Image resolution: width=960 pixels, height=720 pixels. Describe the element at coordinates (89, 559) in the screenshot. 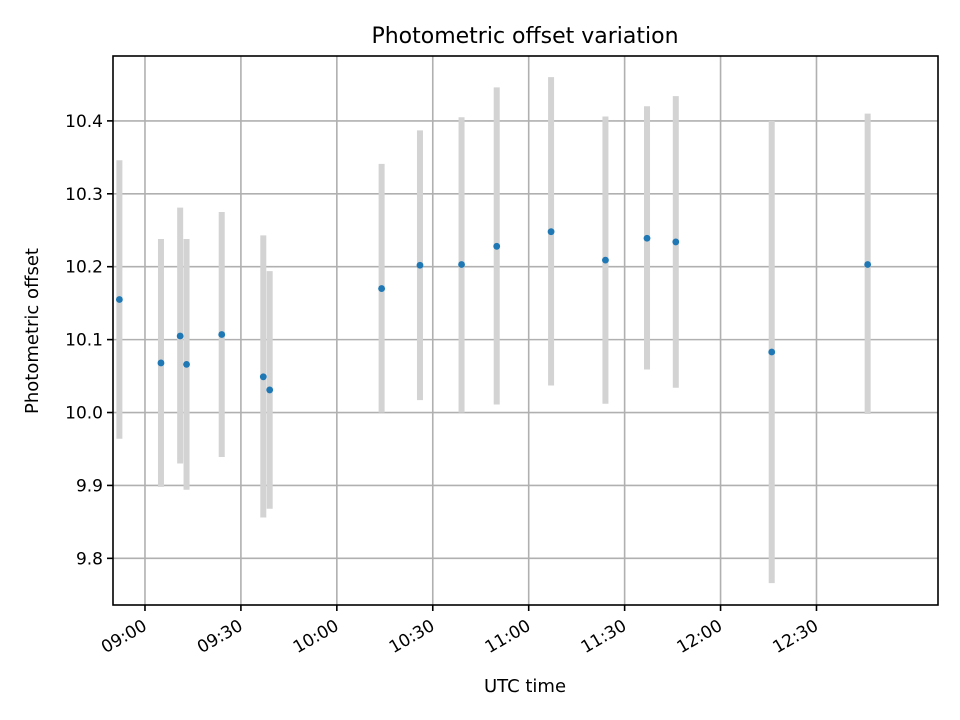

I see `y-tick-label: 9.8` at that location.